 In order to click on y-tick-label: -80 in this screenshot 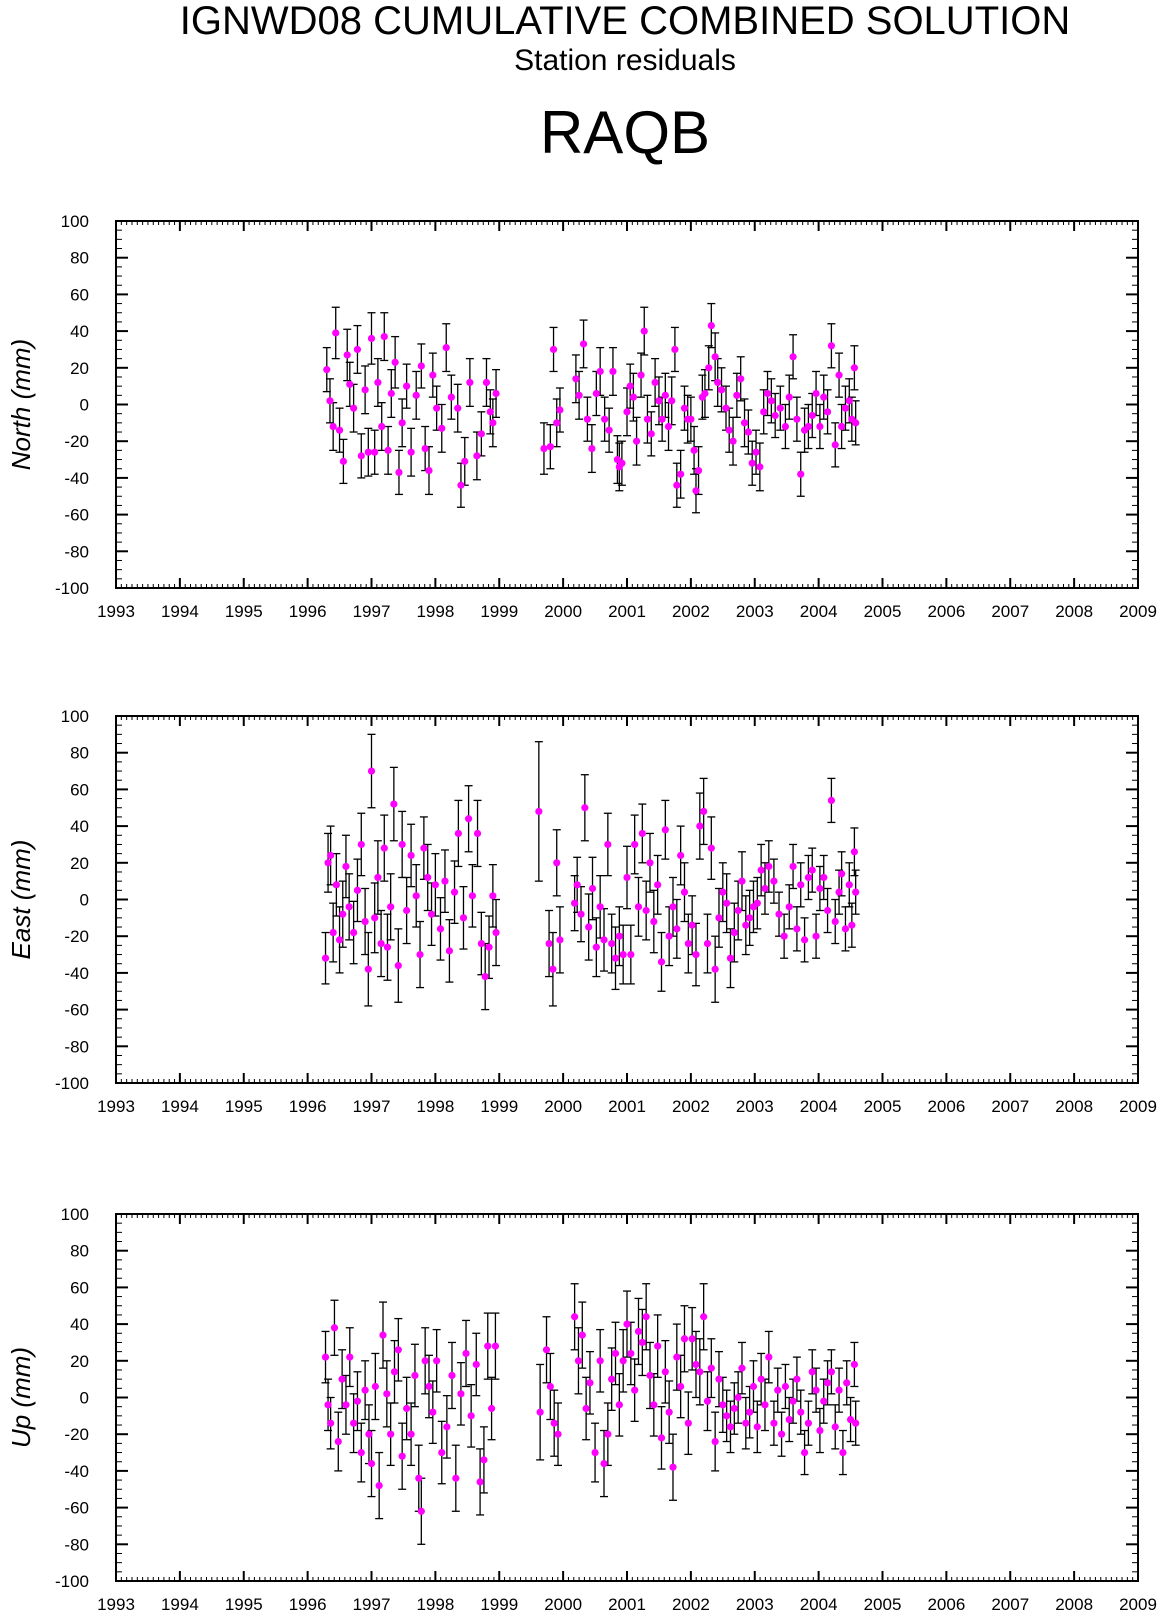, I will do `click(76, 1544)`.